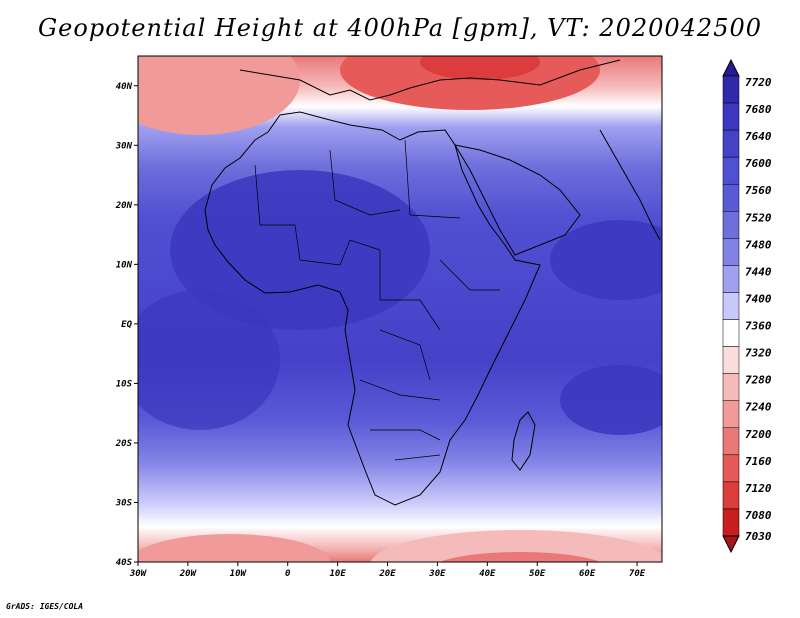 The width and height of the screenshot is (800, 618). Describe the element at coordinates (405, 435) in the screenshot. I see `border-southern-africa` at that location.